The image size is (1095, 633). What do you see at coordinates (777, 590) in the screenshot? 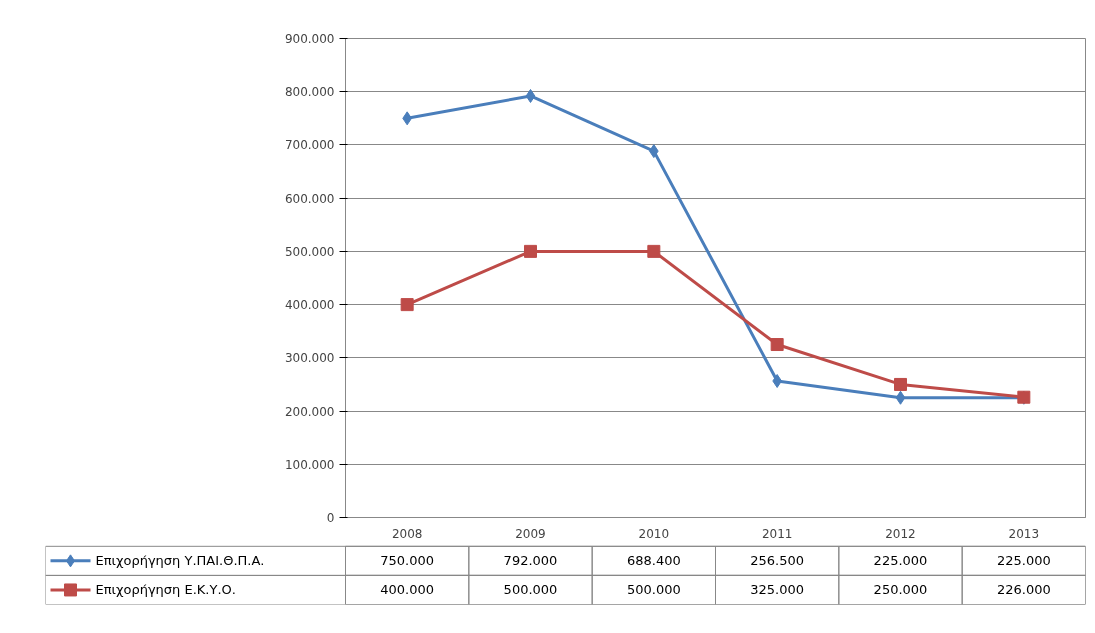
I see `data-label: 325.000` at bounding box center [777, 590].